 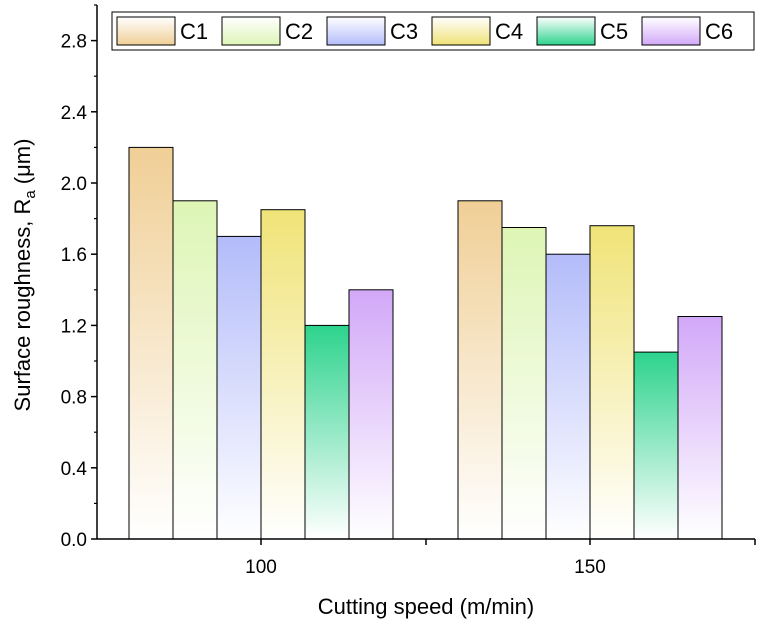 What do you see at coordinates (299, 31) in the screenshot?
I see `legend-label-c2: C2` at bounding box center [299, 31].